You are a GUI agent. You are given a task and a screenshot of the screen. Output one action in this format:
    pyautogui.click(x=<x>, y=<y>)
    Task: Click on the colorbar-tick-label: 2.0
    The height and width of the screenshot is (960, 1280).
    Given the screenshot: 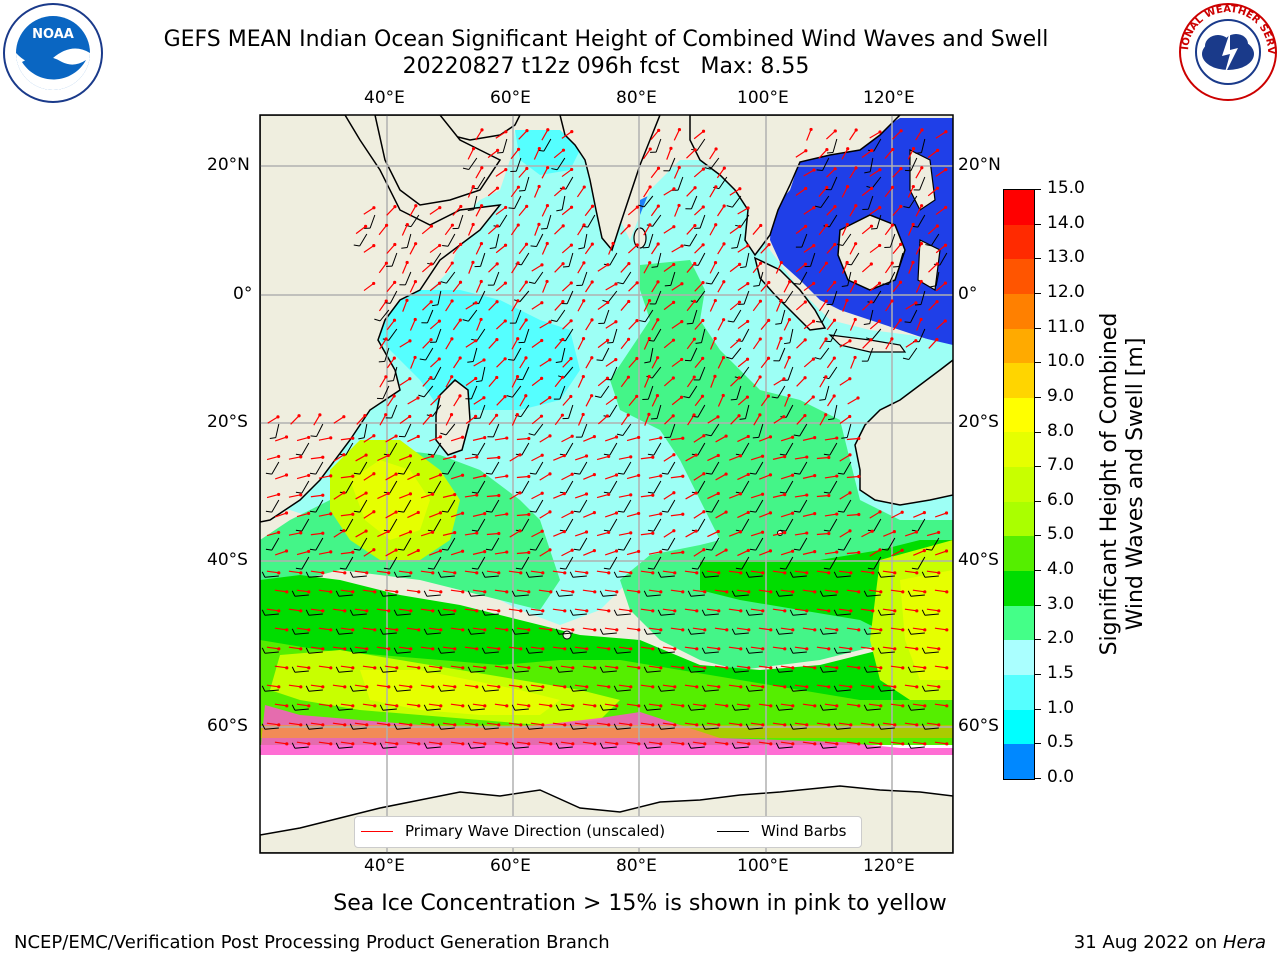 What is the action you would take?
    pyautogui.click(x=1061, y=638)
    